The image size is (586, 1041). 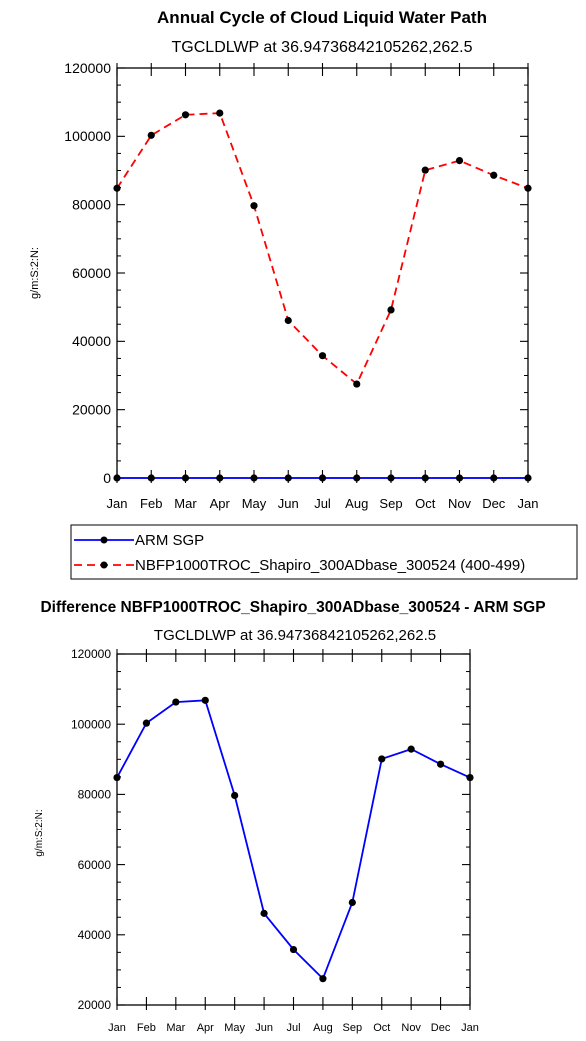 What do you see at coordinates (107, 478) in the screenshot?
I see `y-tick-label: 0` at bounding box center [107, 478].